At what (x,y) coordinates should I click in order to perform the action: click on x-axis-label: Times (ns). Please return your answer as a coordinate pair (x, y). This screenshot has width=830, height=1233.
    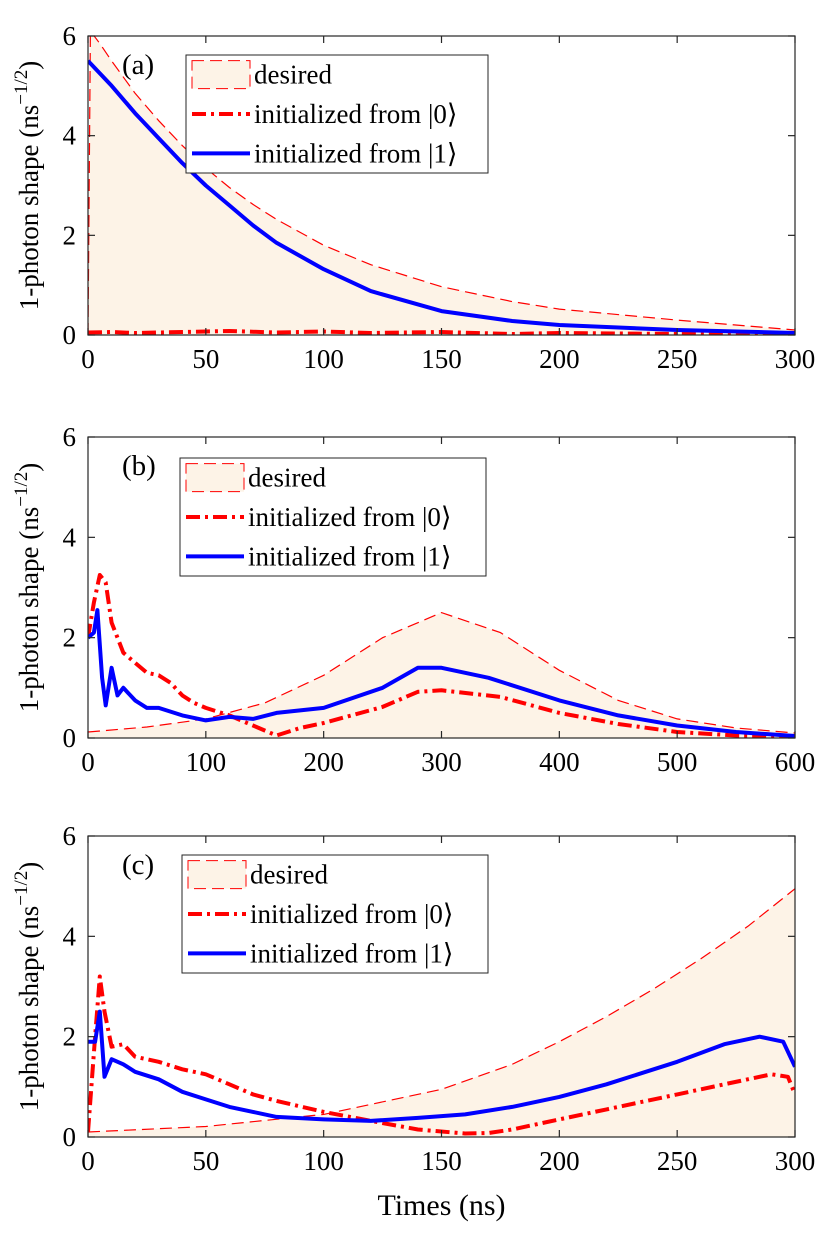
    Looking at the image, I should click on (441, 1205).